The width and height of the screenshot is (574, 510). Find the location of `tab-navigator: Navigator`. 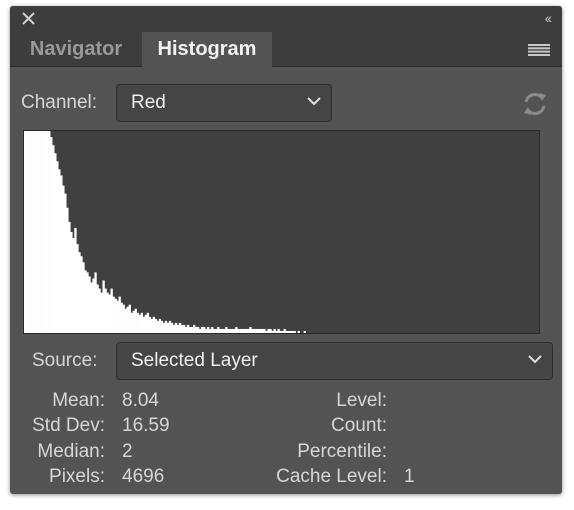

tab-navigator: Navigator is located at coordinates (76, 49).